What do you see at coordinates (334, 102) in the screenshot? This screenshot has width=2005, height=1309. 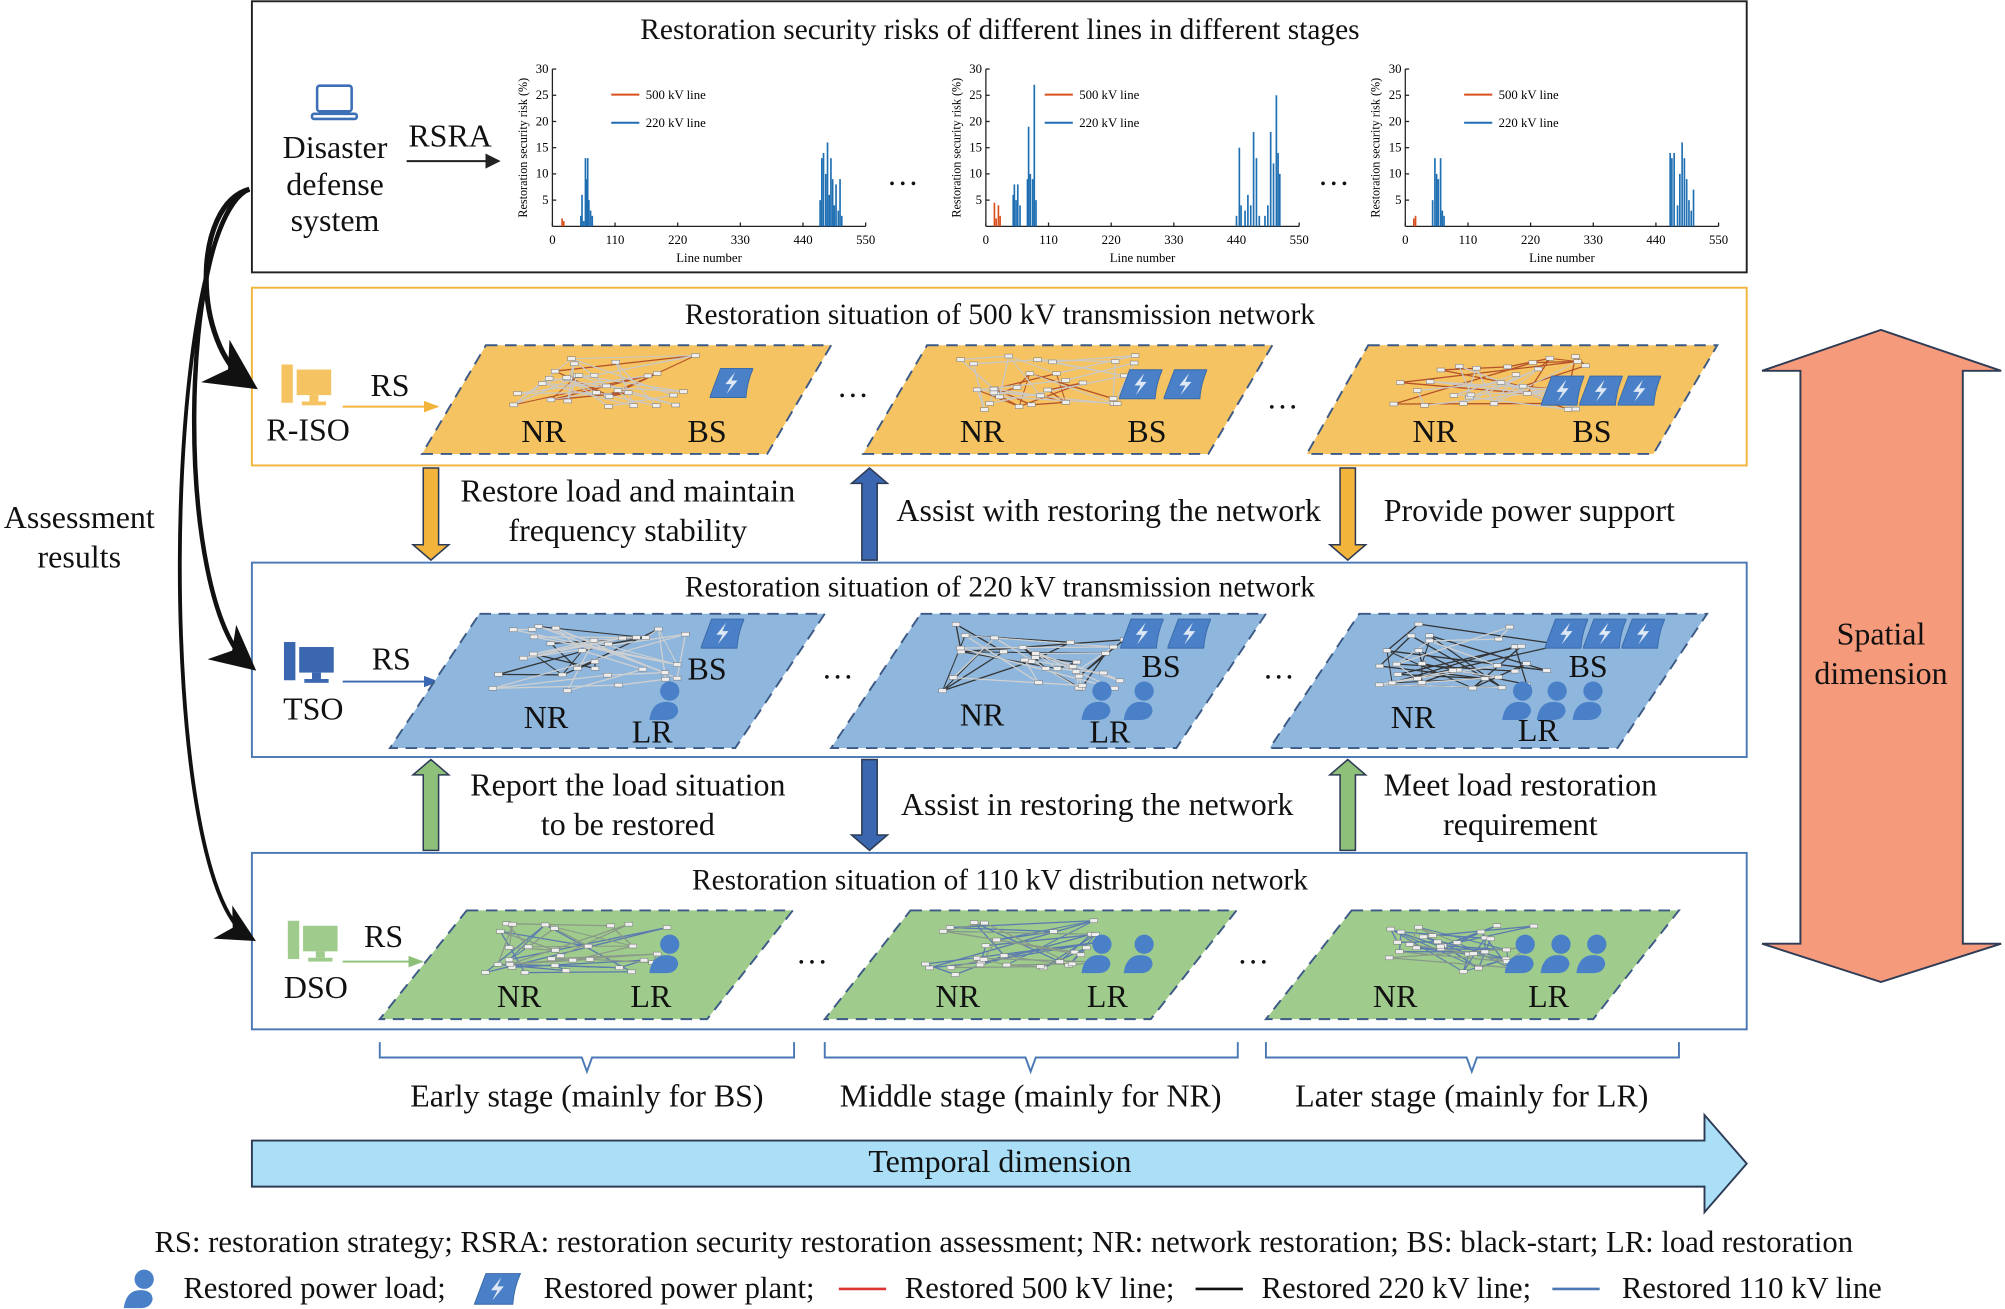 I see `laptop-icon` at bounding box center [334, 102].